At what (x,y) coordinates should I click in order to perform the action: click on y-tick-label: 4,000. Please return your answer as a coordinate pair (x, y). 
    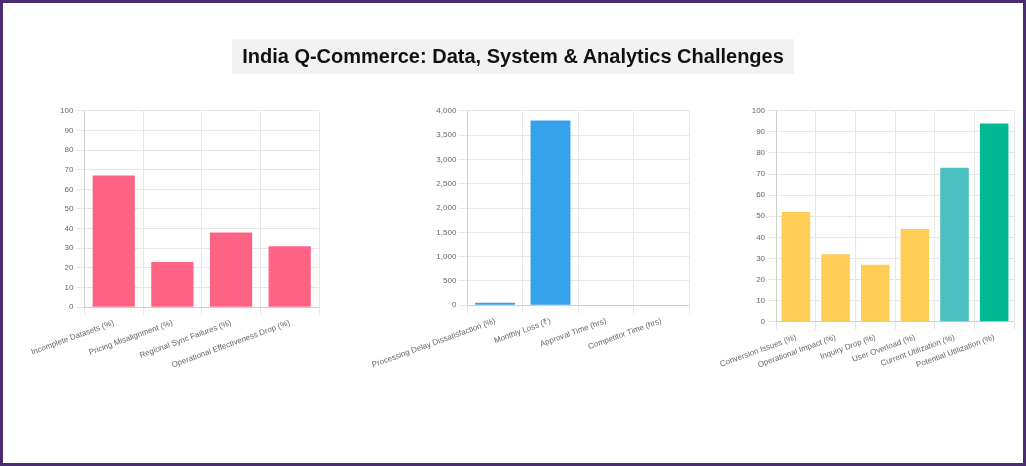
    Looking at the image, I should click on (446, 110).